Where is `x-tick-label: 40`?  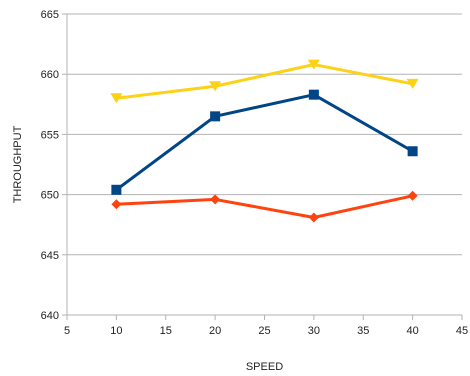 x-tick-label: 40 is located at coordinates (413, 331).